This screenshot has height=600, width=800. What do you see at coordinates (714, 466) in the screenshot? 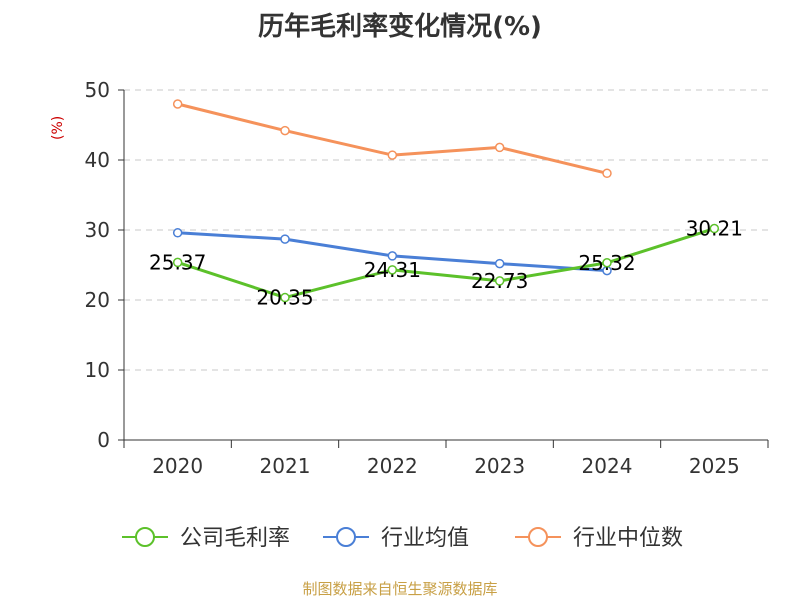
I see `x-tick-label: 2025` at bounding box center [714, 466].